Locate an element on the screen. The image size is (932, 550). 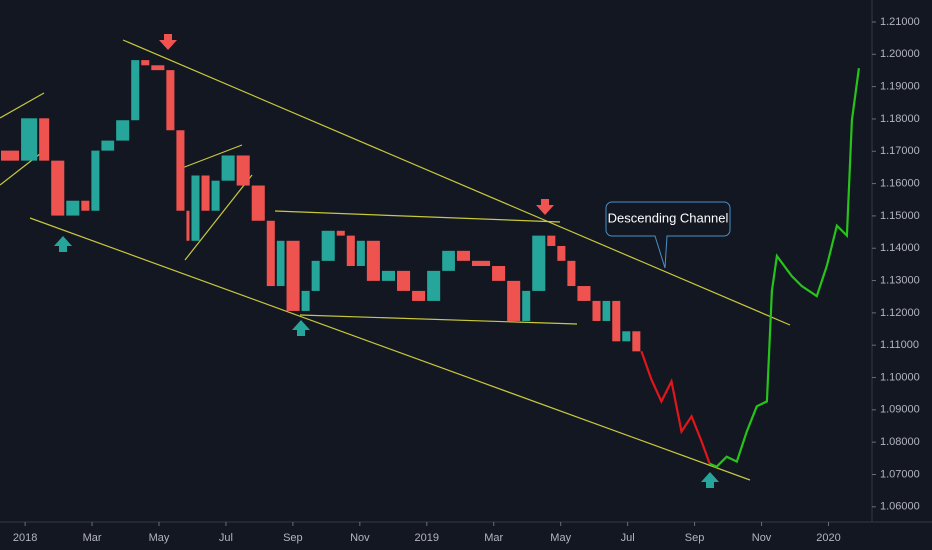
y-tick-label: 1.19000 is located at coordinates (900, 87).